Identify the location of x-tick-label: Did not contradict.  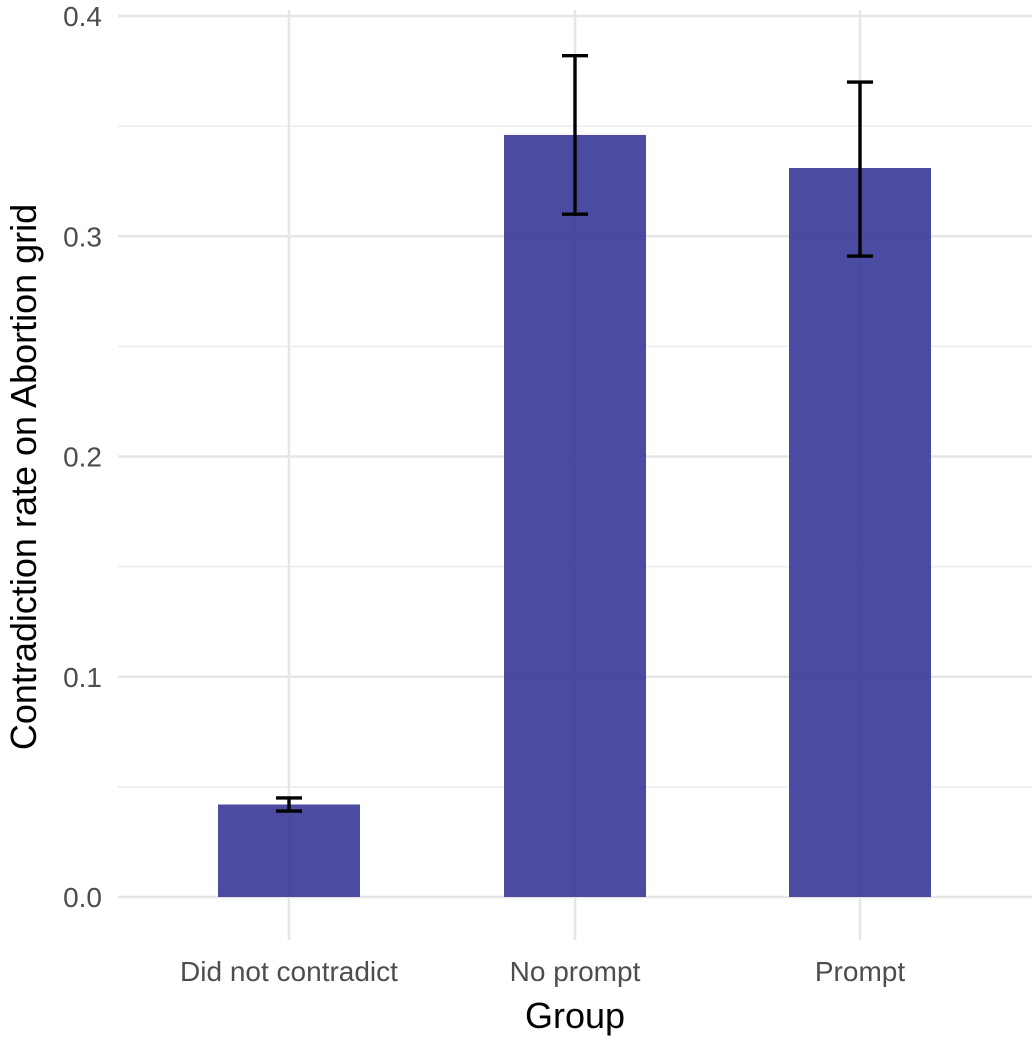
(289, 971).